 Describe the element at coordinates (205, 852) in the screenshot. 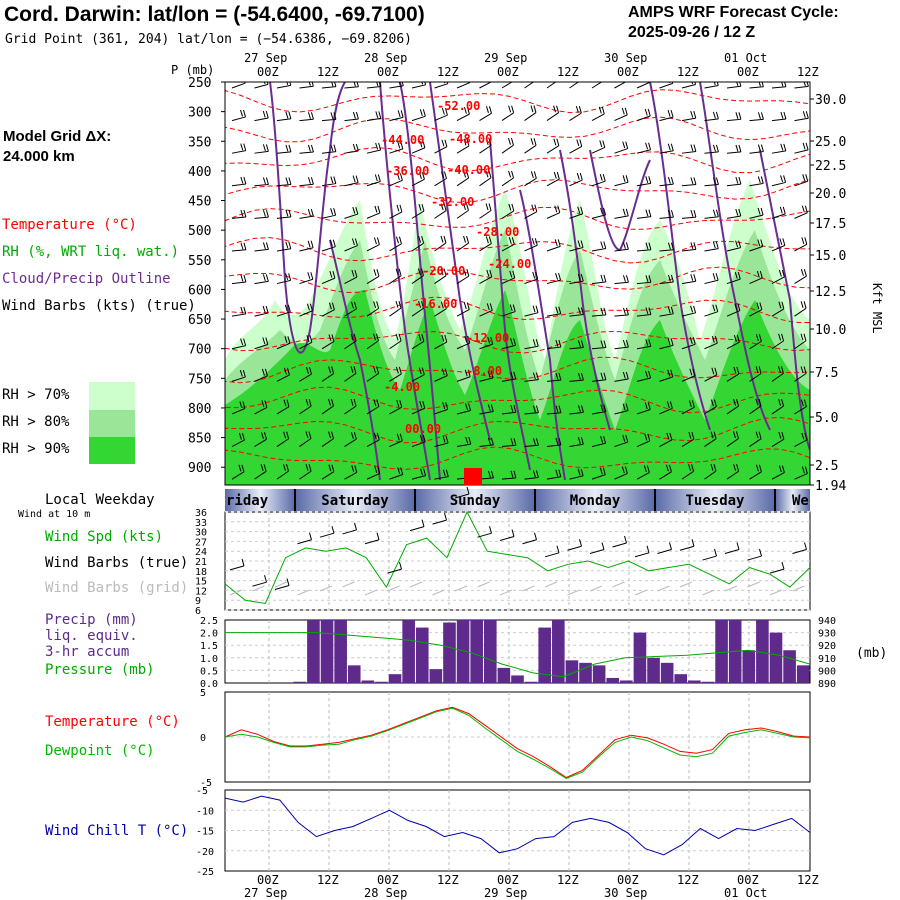

I see `windchill-tick-label: -20` at that location.